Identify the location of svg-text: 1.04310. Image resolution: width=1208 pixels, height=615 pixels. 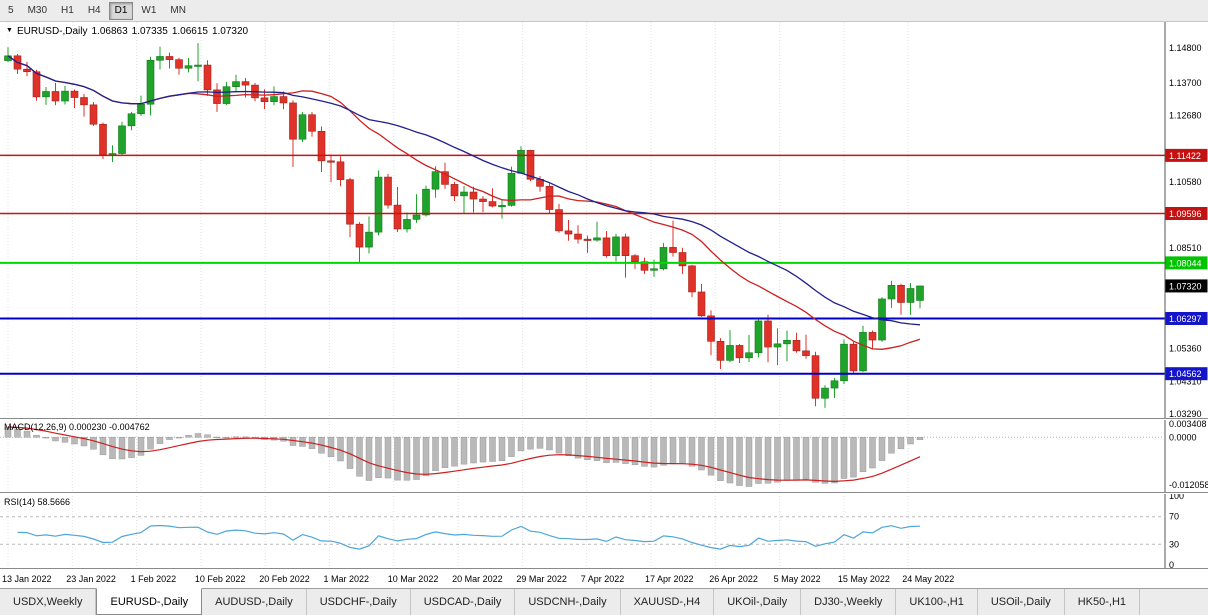
(1185, 382).